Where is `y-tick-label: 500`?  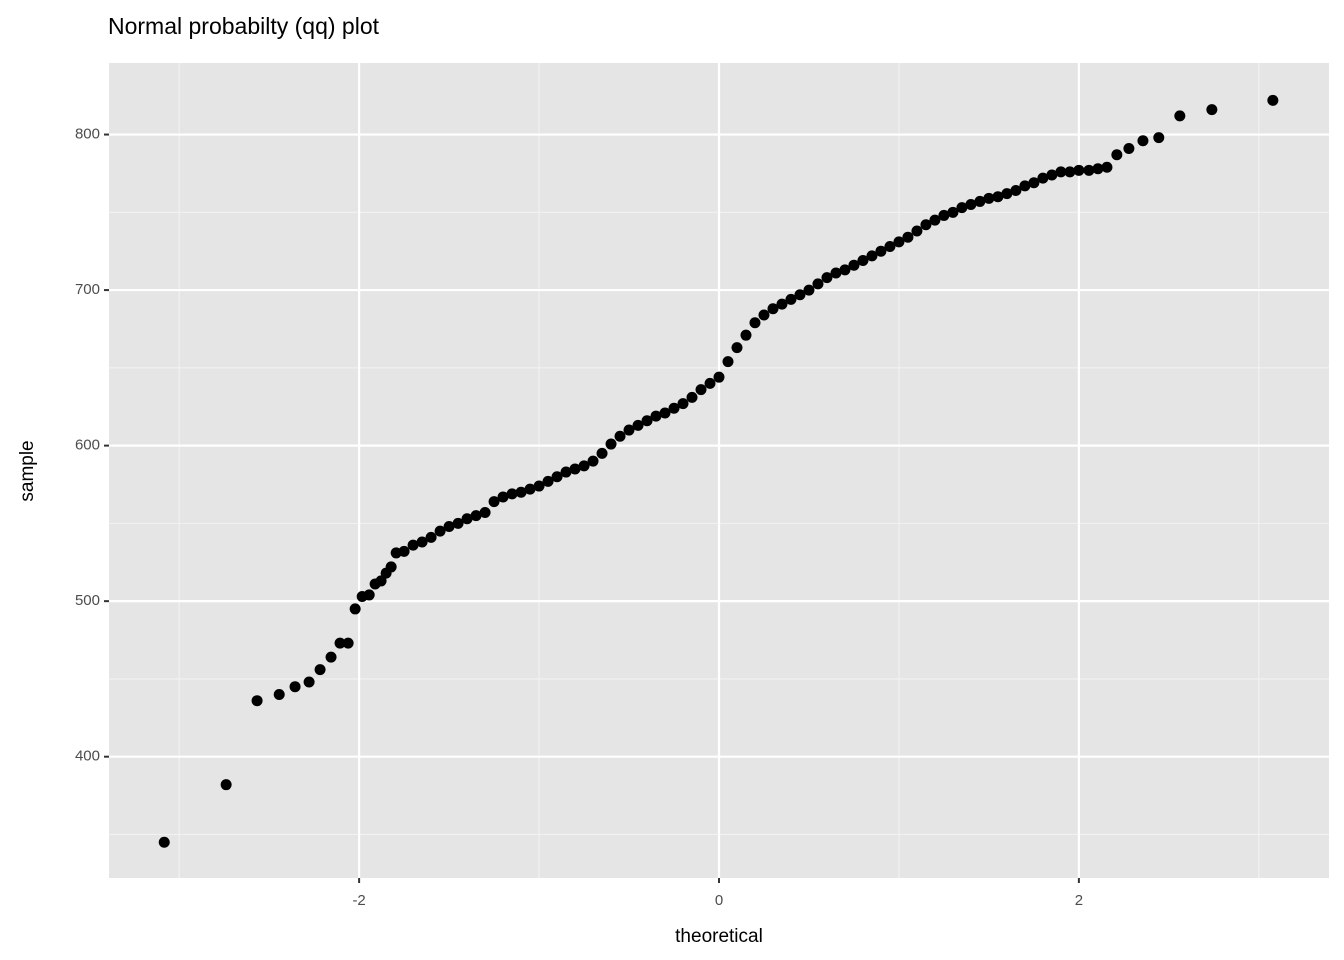 y-tick-label: 500 is located at coordinates (87, 600).